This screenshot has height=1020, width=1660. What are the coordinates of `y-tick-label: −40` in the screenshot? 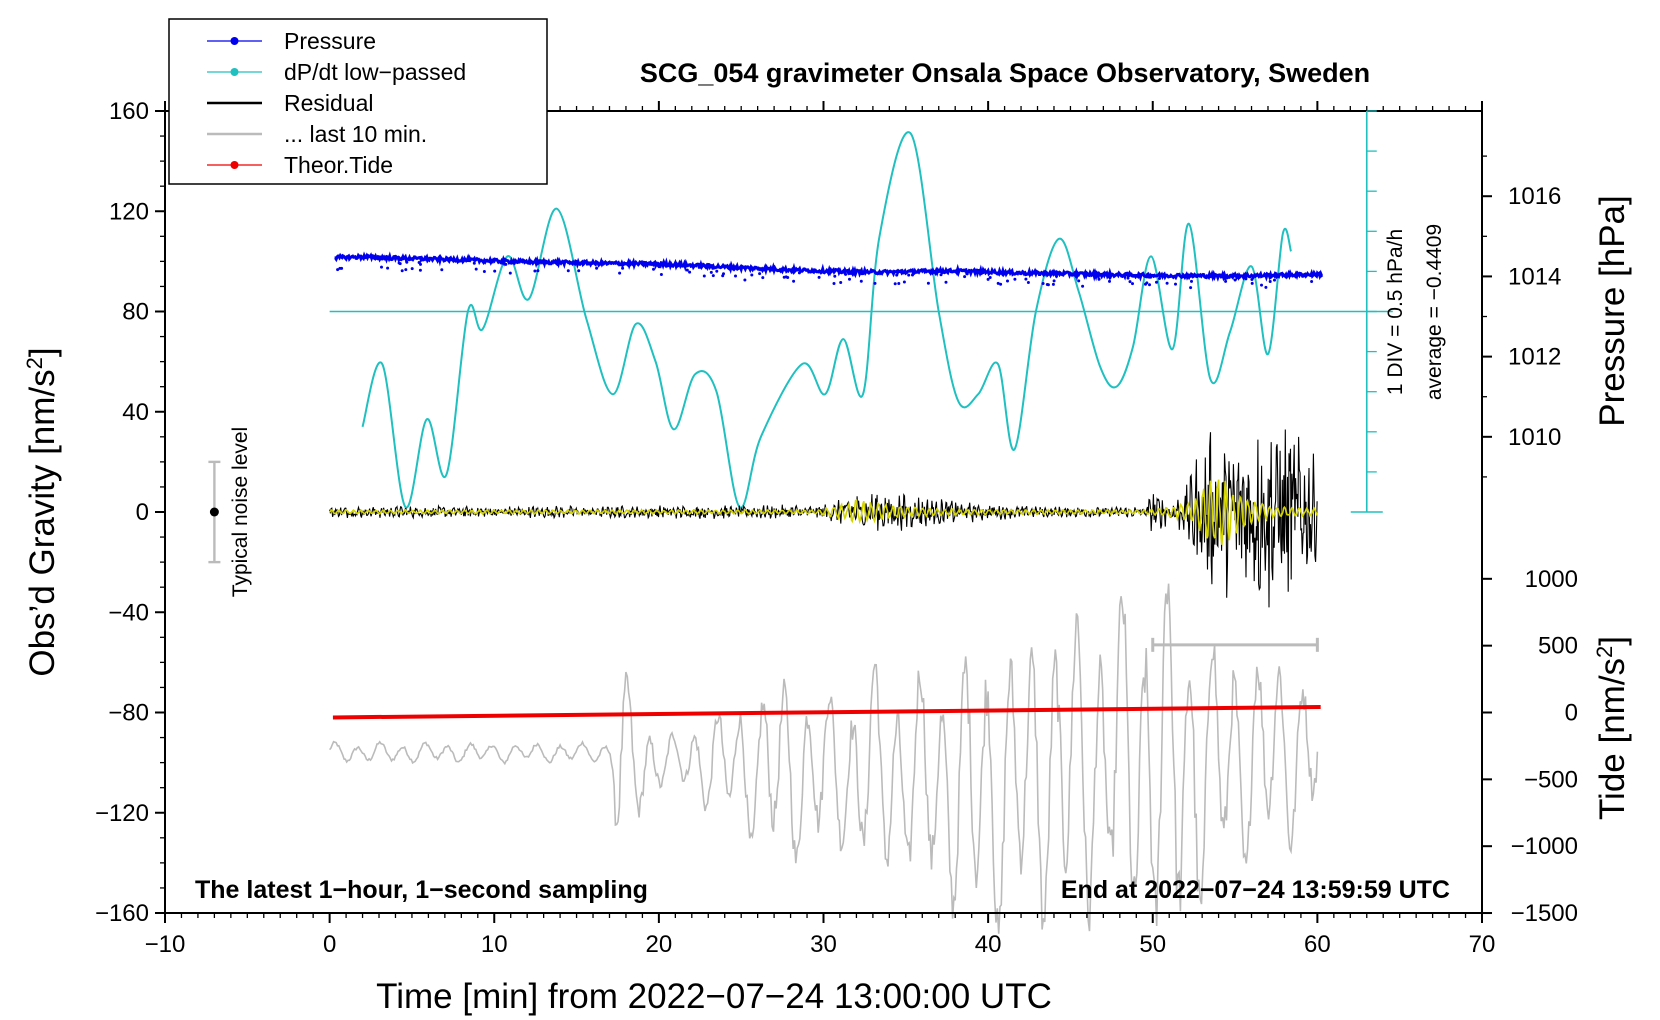 It's located at (128, 612).